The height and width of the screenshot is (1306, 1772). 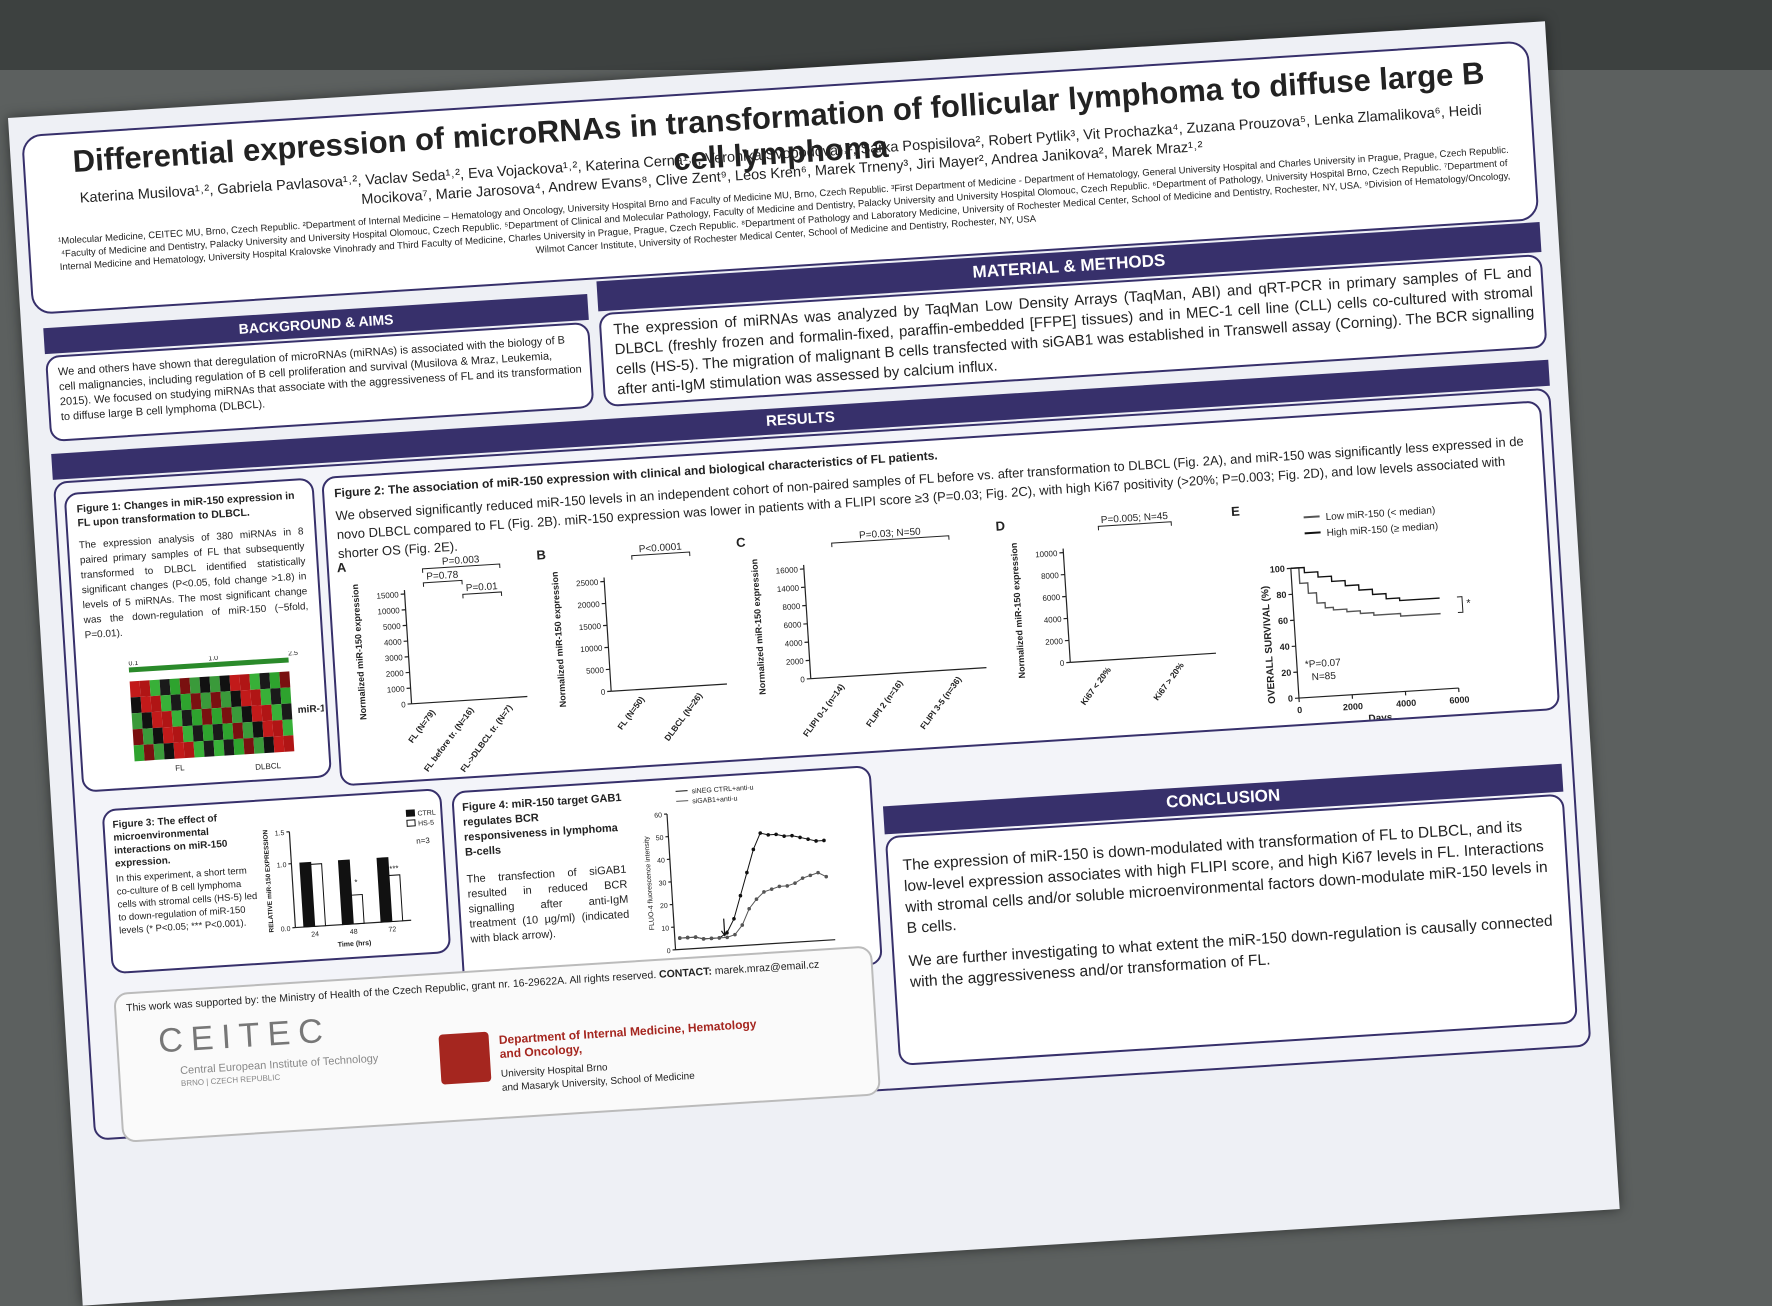 I want to click on group-label: FL, so click(x=180, y=768).